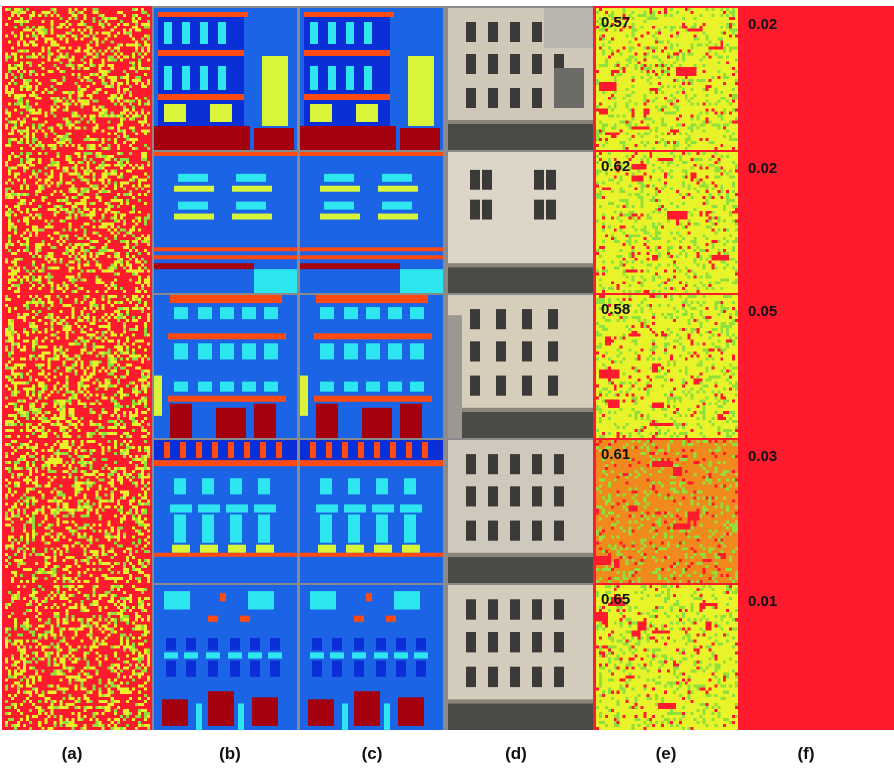  Describe the element at coordinates (666, 753) in the screenshot. I see `column-label-e: (e)` at that location.